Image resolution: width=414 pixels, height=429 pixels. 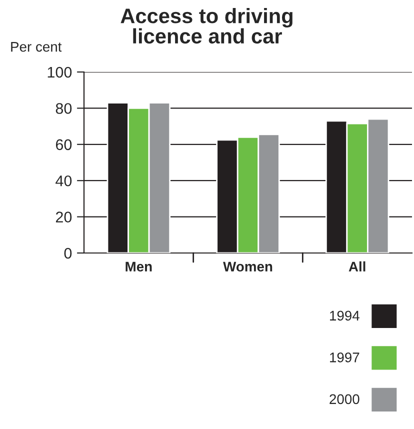 I want to click on x-tick-label: All, so click(x=357, y=266).